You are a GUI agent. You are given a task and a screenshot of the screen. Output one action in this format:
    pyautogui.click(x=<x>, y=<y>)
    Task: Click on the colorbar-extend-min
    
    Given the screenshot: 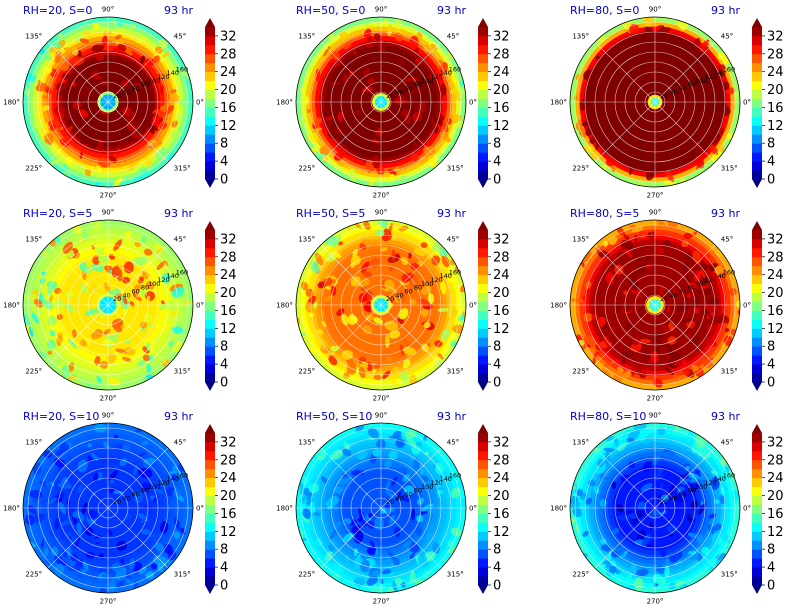 What is the action you would take?
    pyautogui.click(x=483, y=589)
    